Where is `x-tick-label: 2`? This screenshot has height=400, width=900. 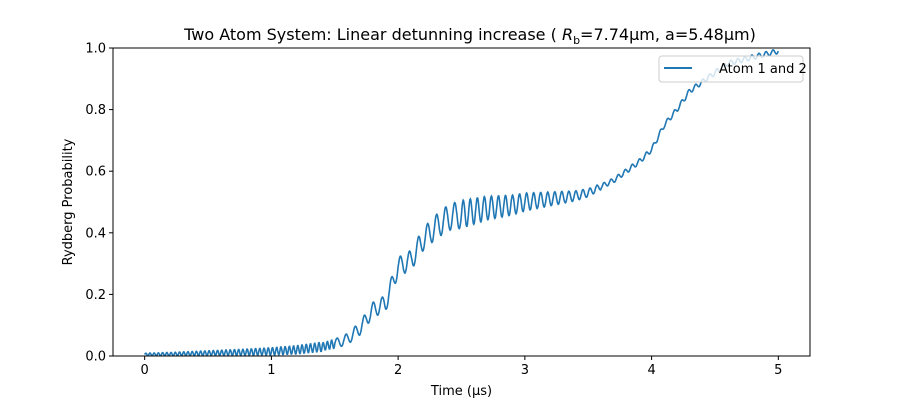
x-tick-label: 2 is located at coordinates (398, 370).